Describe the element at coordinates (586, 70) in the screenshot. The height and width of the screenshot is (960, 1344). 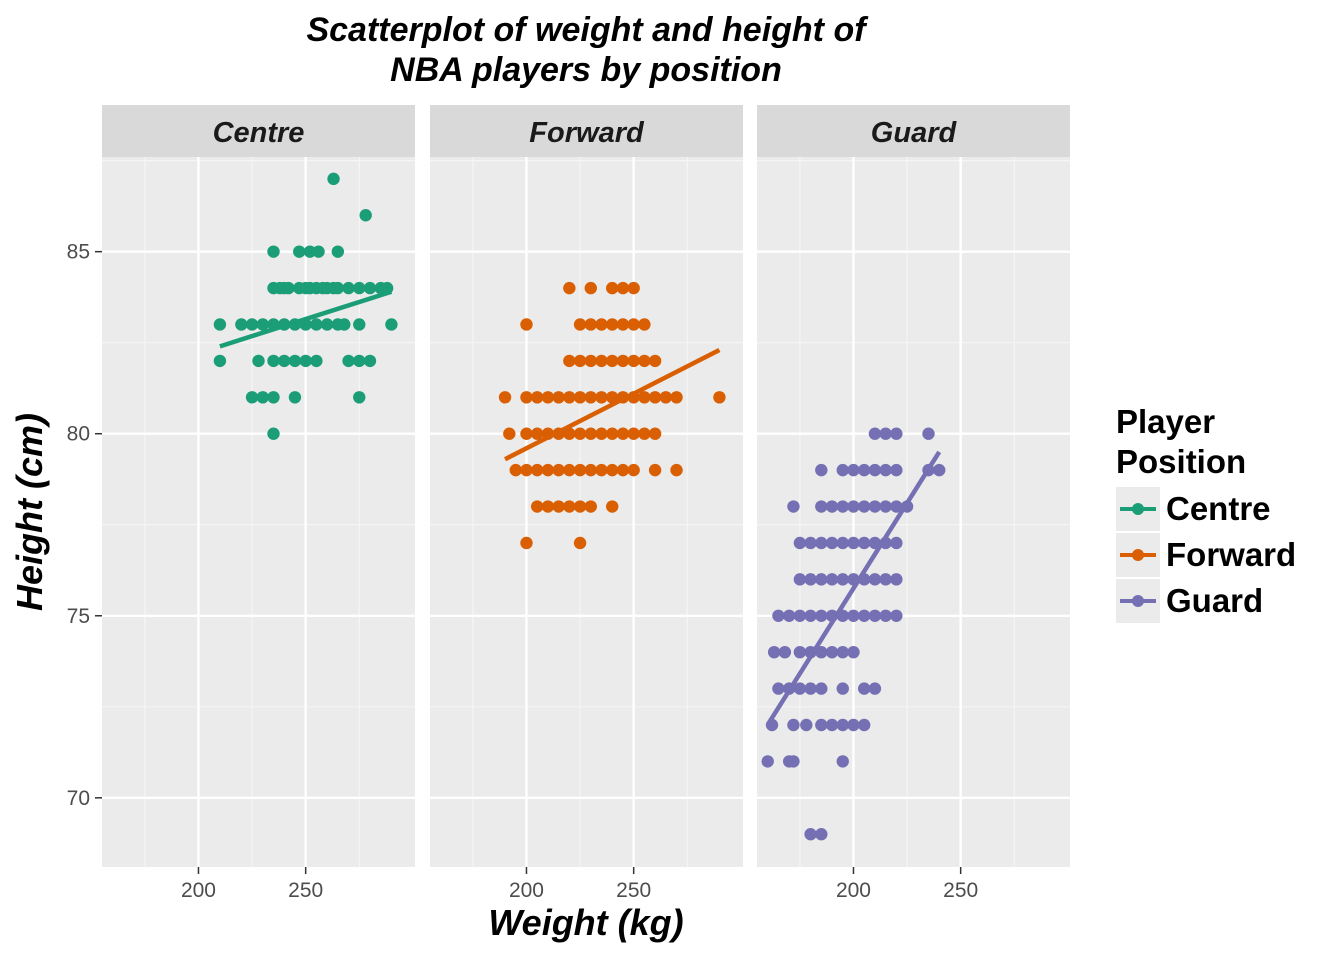
I see `chart-title-line-2: NBA players by position` at that location.